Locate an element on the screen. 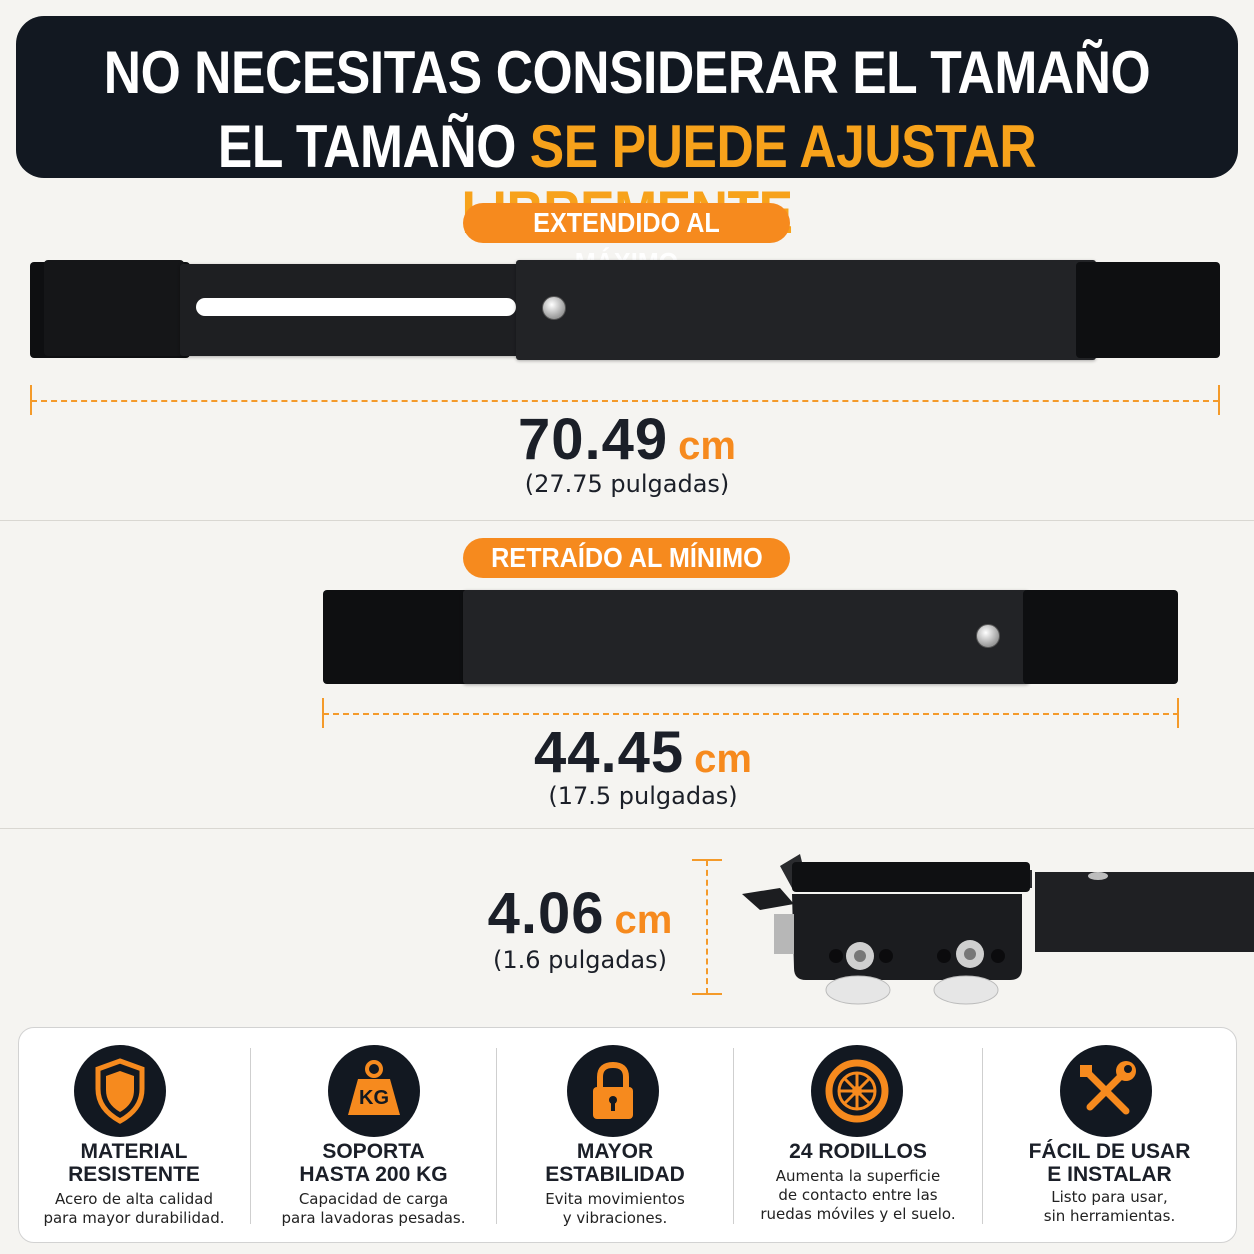 This screenshot has width=1254, height=1254. height-dimension-tick-bottom is located at coordinates (707, 994).